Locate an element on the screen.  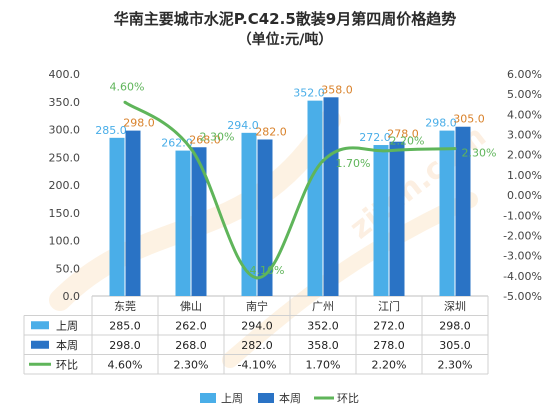
legend-label: 上周 is located at coordinates (232, 398).